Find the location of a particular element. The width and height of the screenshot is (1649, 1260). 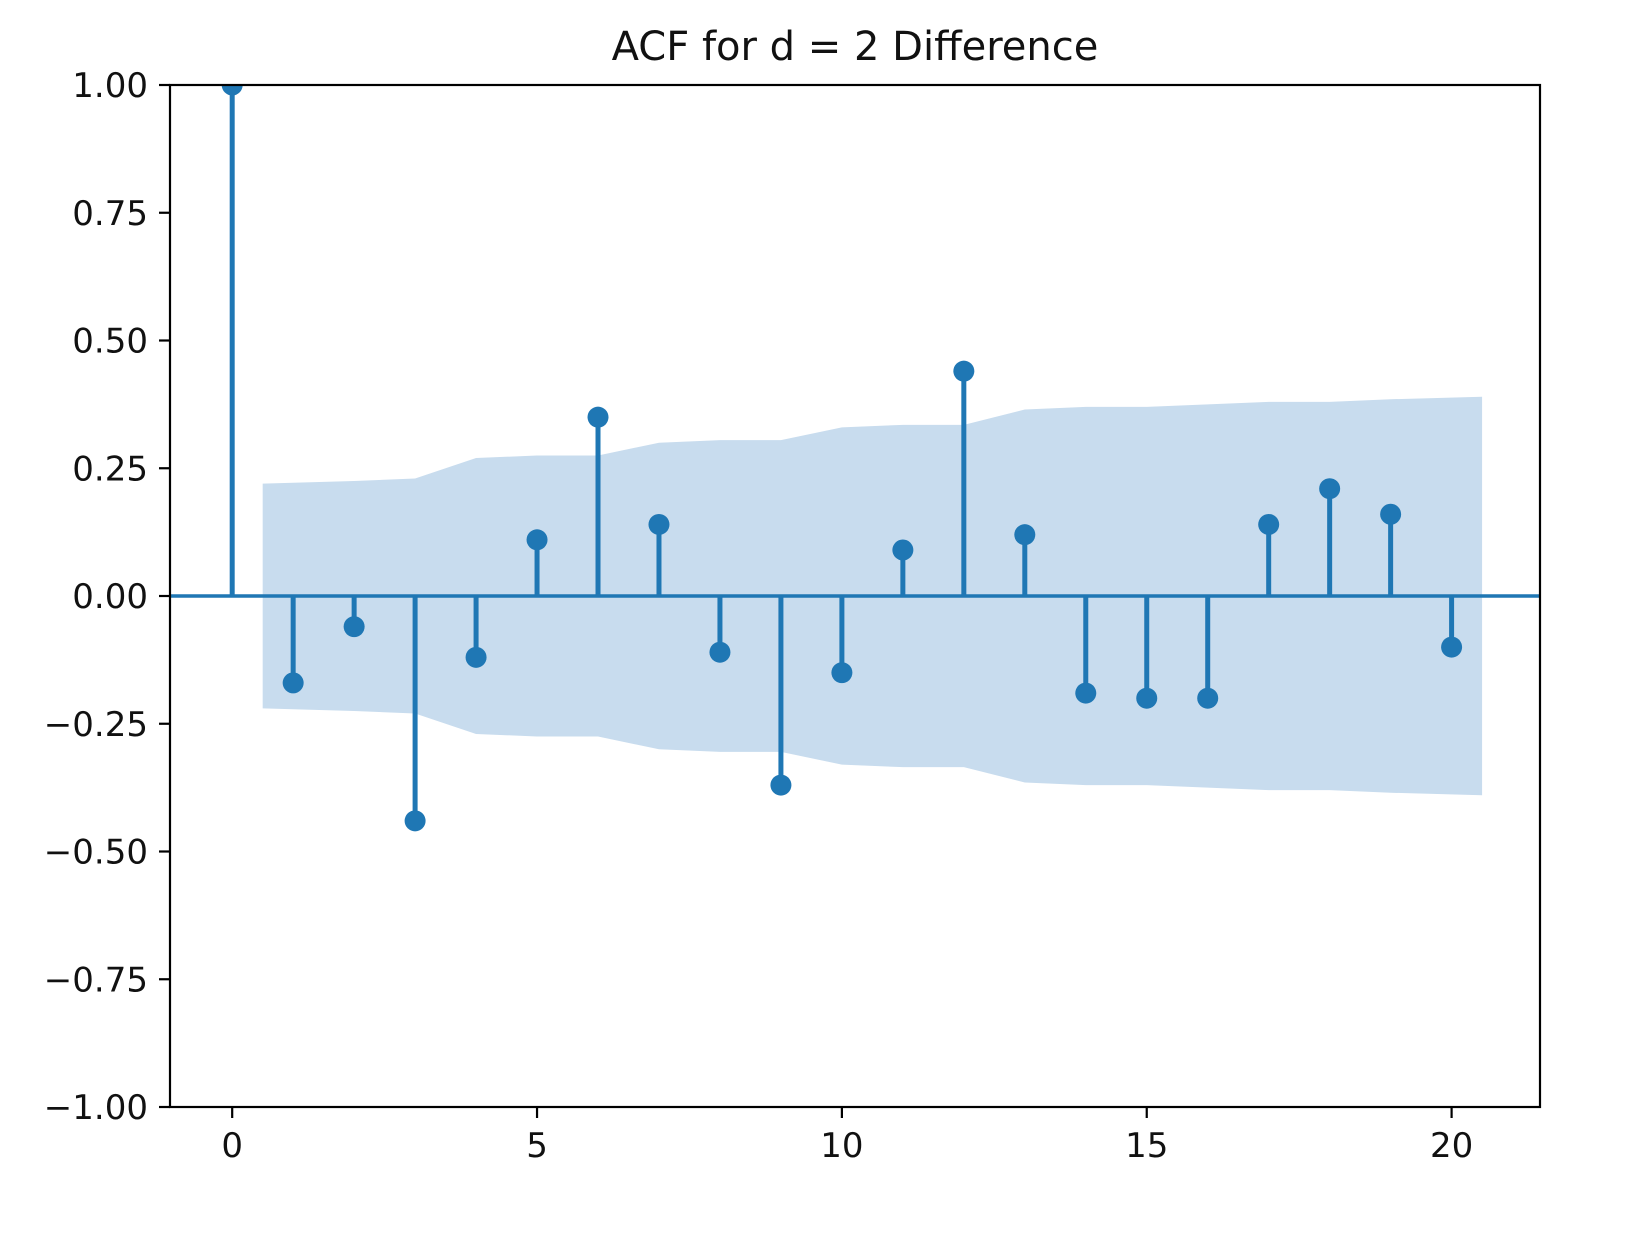

x-tick-label: 20 is located at coordinates (1451, 1146).